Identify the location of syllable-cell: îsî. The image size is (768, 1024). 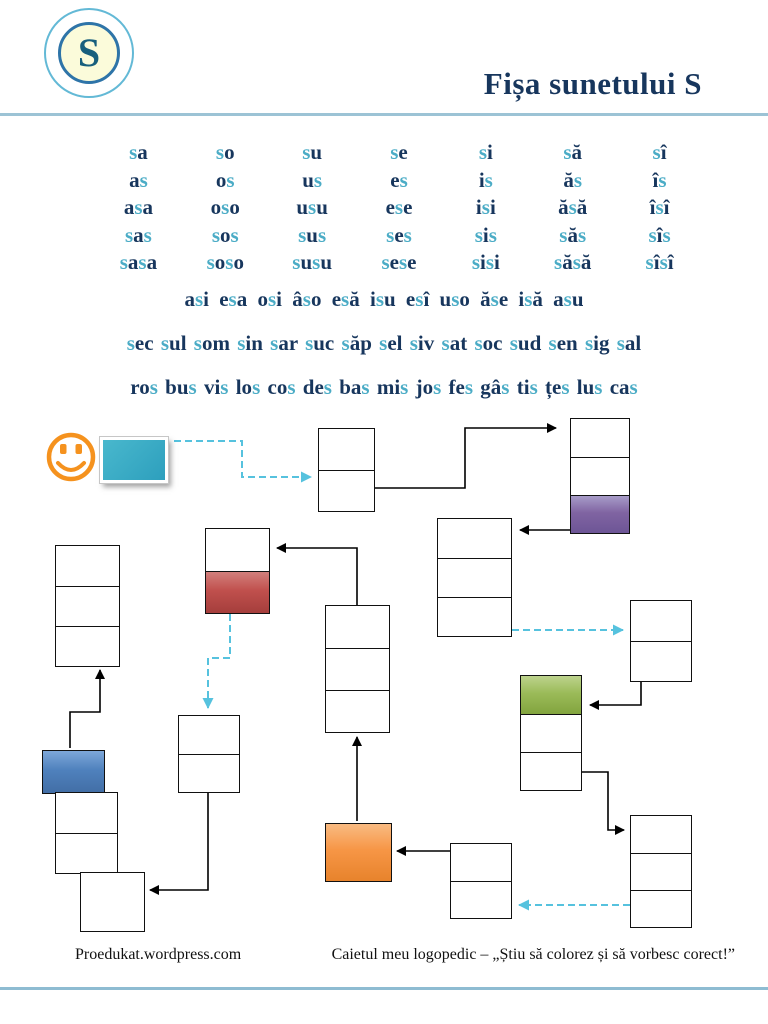
(659, 207).